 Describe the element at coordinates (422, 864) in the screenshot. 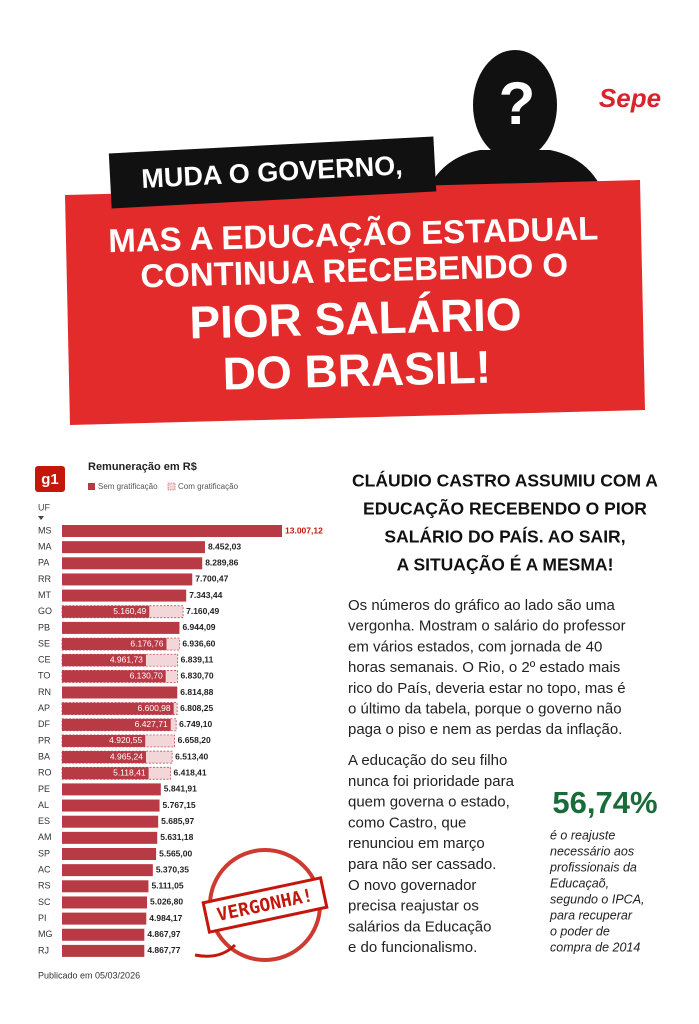

I see `paragraph-line: para não ser cassado.` at that location.